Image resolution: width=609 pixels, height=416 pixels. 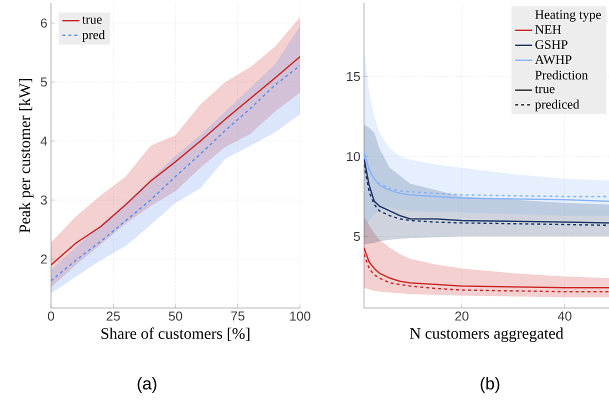 What do you see at coordinates (237, 316) in the screenshot?
I see `x-tick-label: 75` at bounding box center [237, 316].